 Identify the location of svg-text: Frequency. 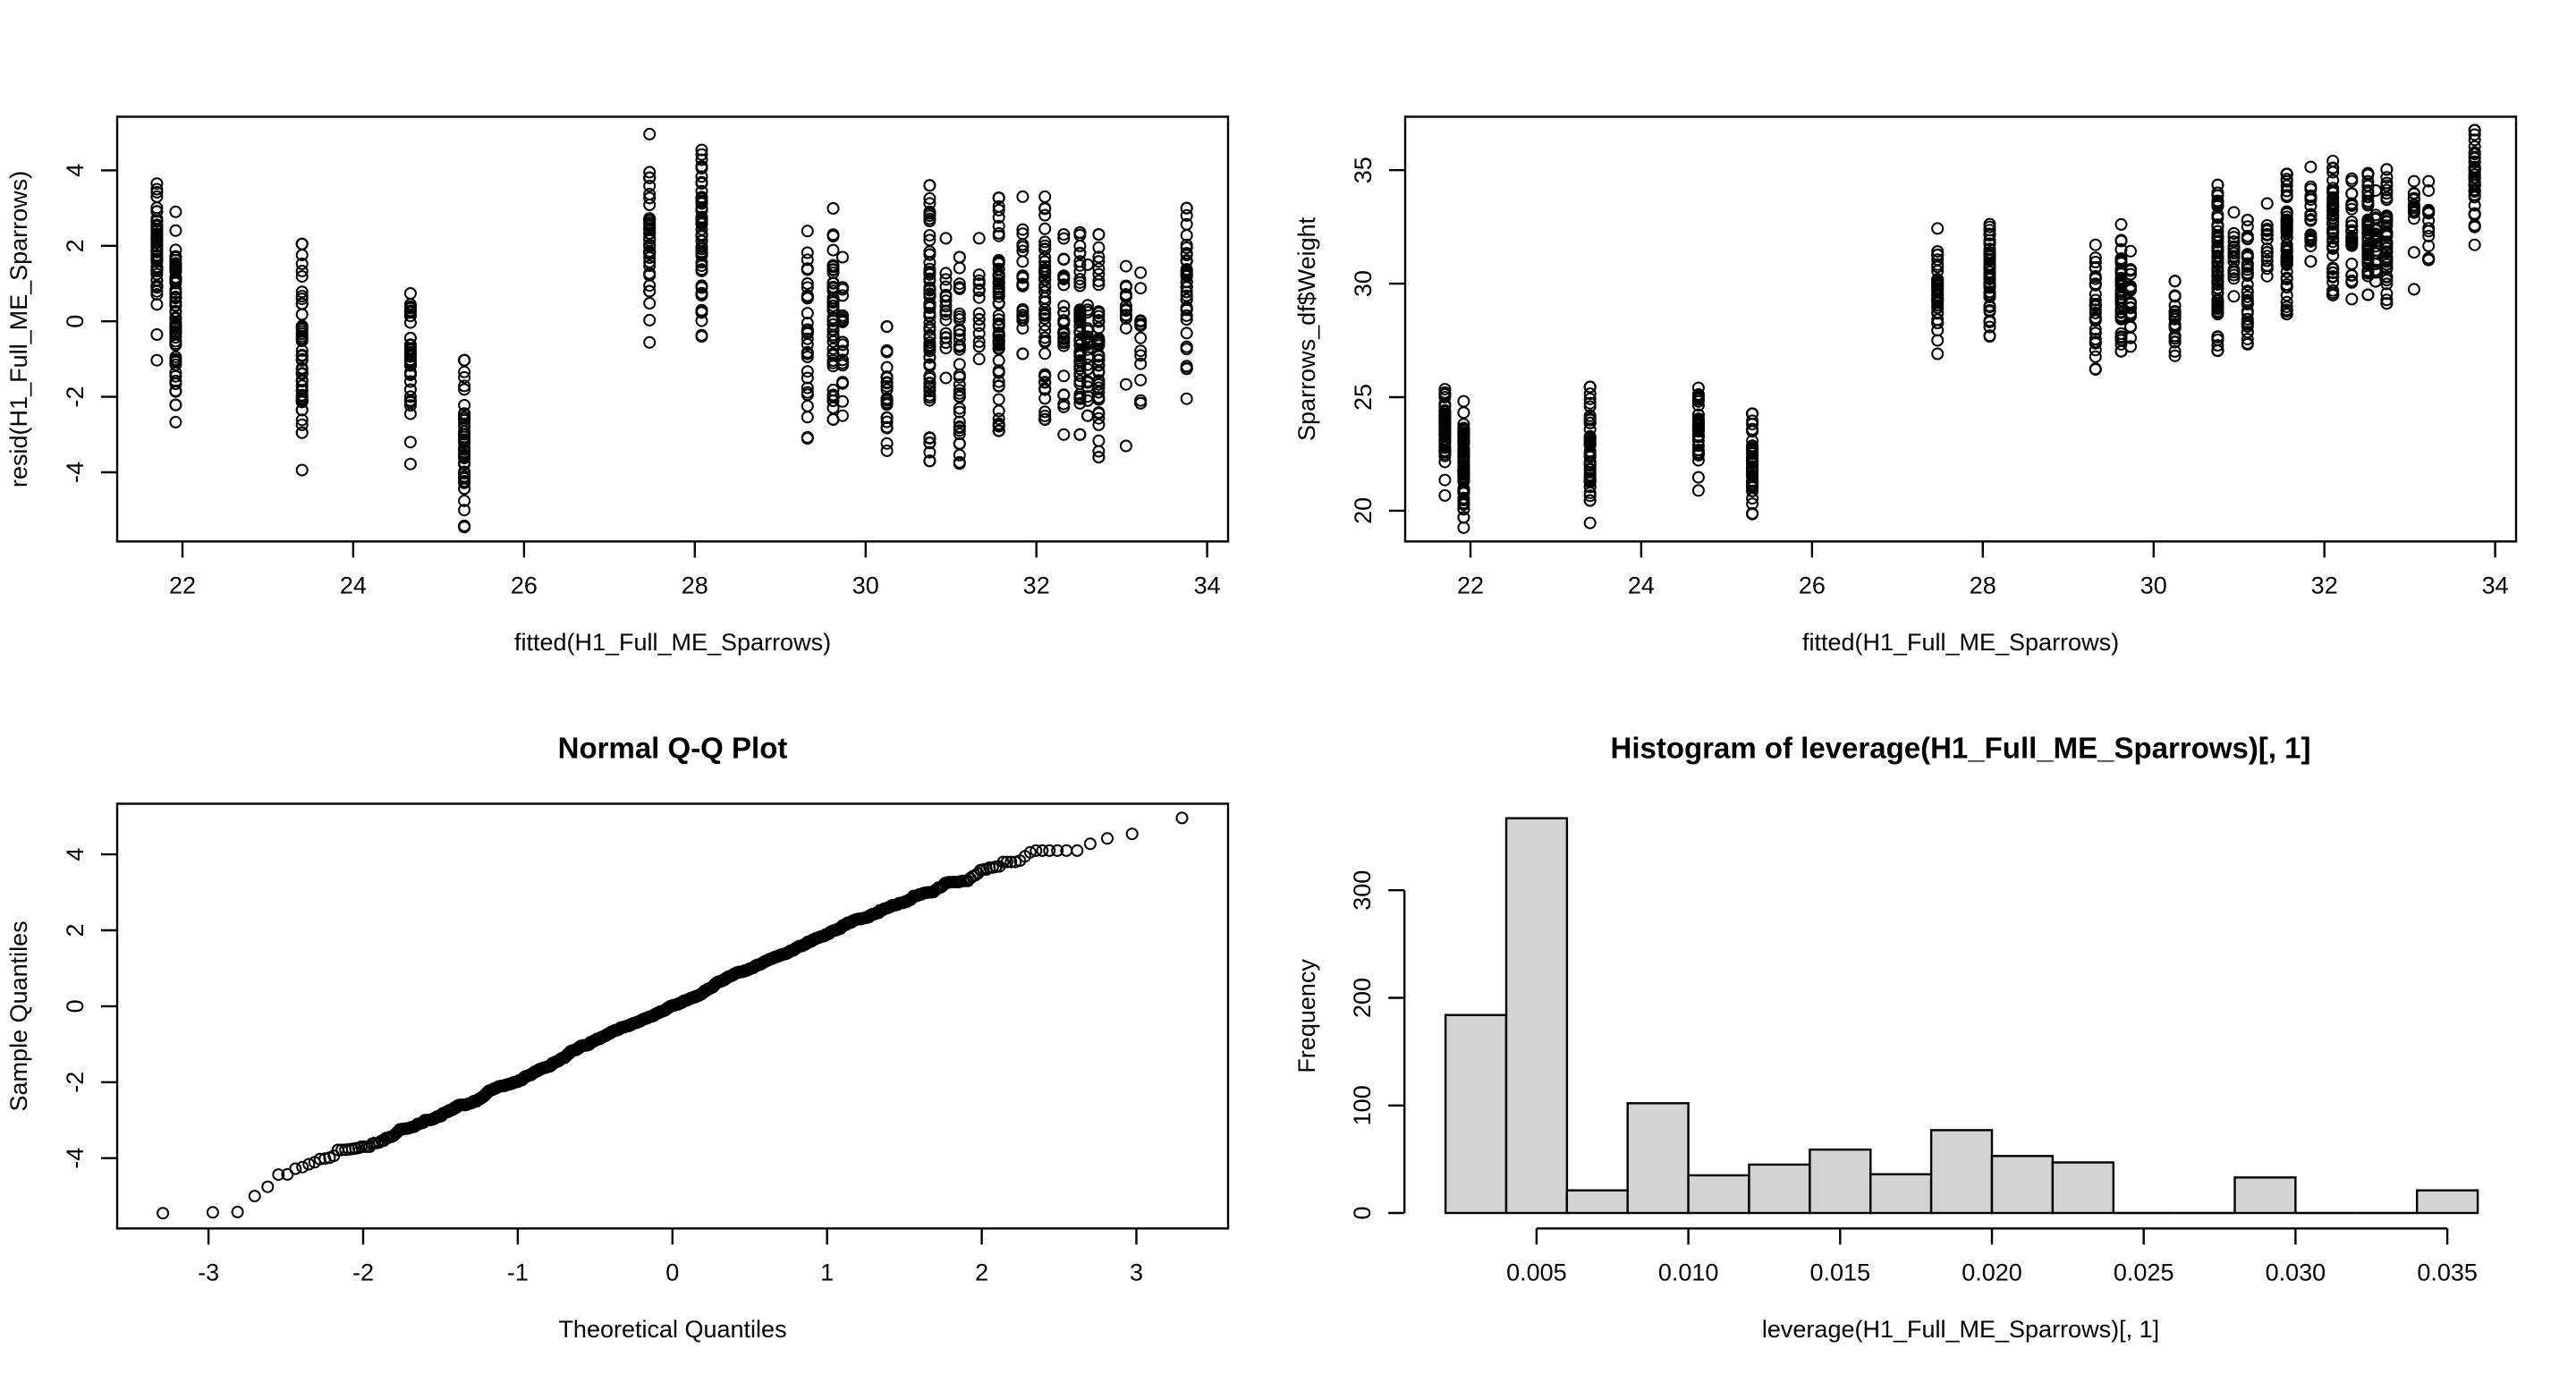
(1306, 1016).